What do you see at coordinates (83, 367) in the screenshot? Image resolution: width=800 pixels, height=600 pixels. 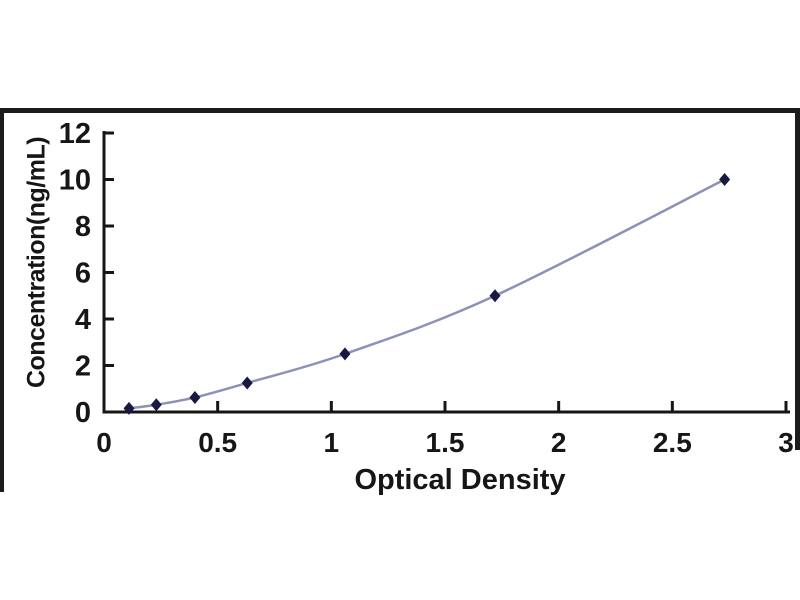 I see `y-tick-label: 2` at bounding box center [83, 367].